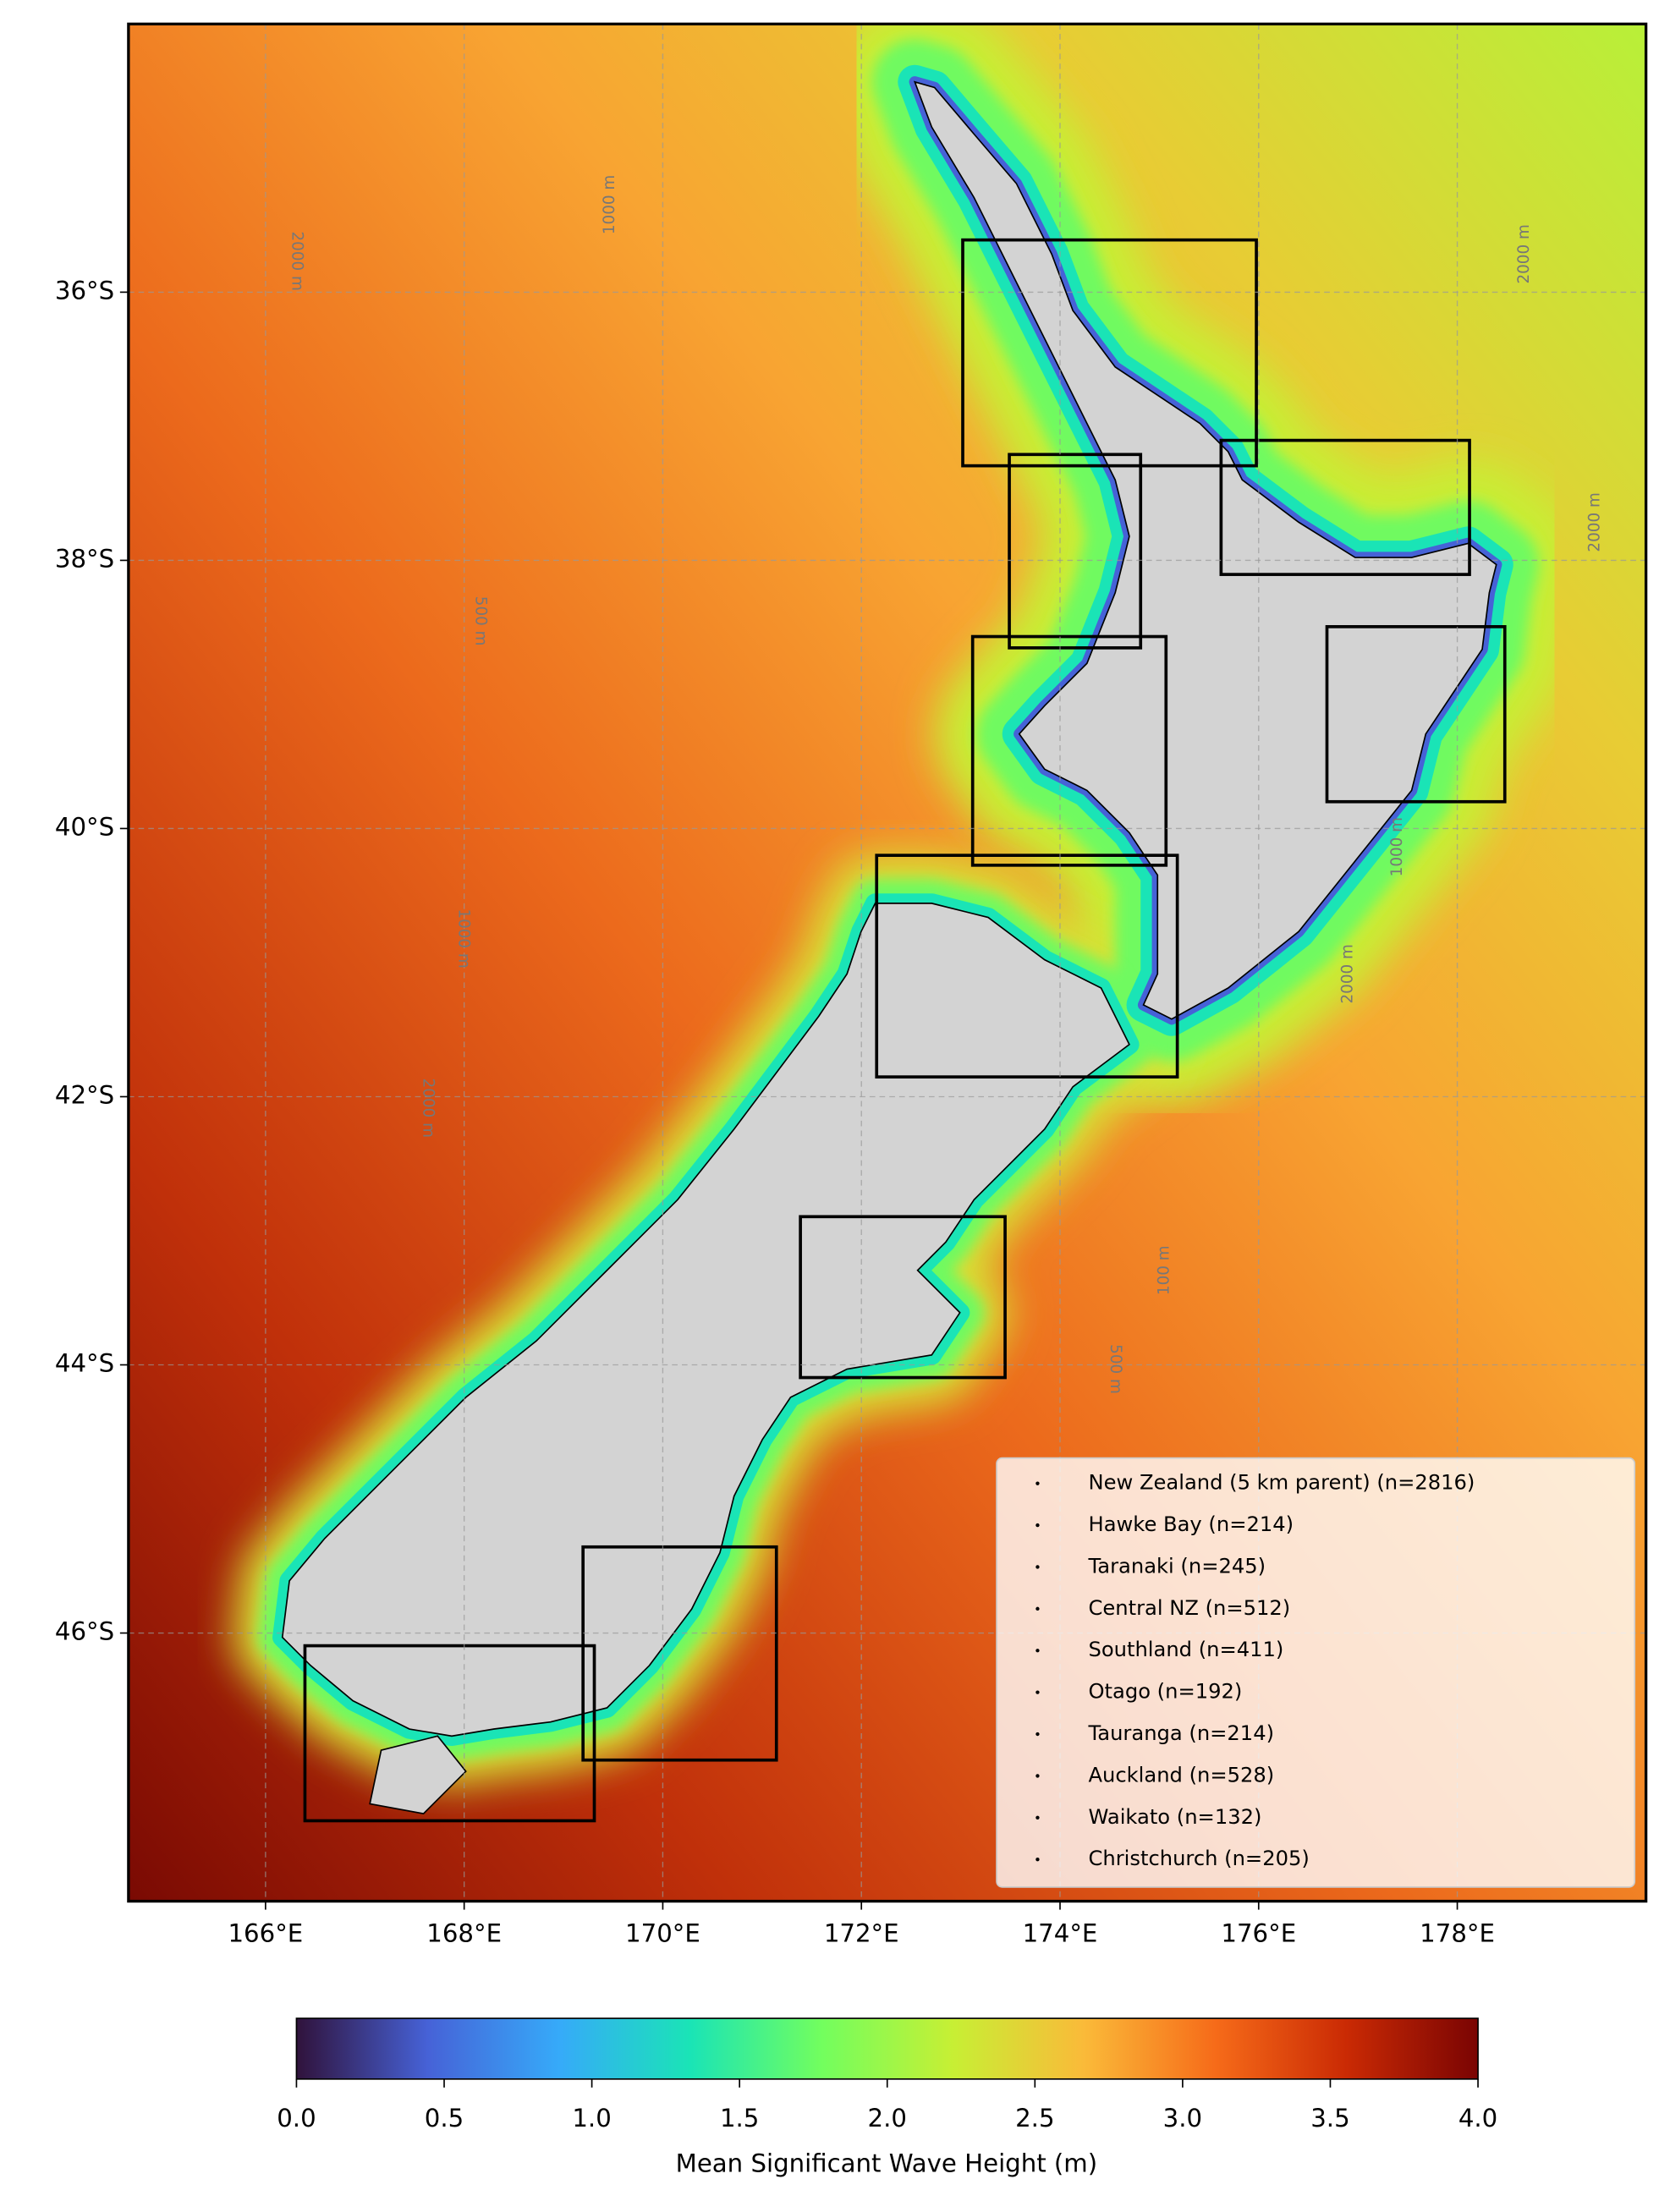 This screenshot has width=1670, height=2212. What do you see at coordinates (444, 2118) in the screenshot?
I see `colorbar-tick-label: 0.5` at bounding box center [444, 2118].